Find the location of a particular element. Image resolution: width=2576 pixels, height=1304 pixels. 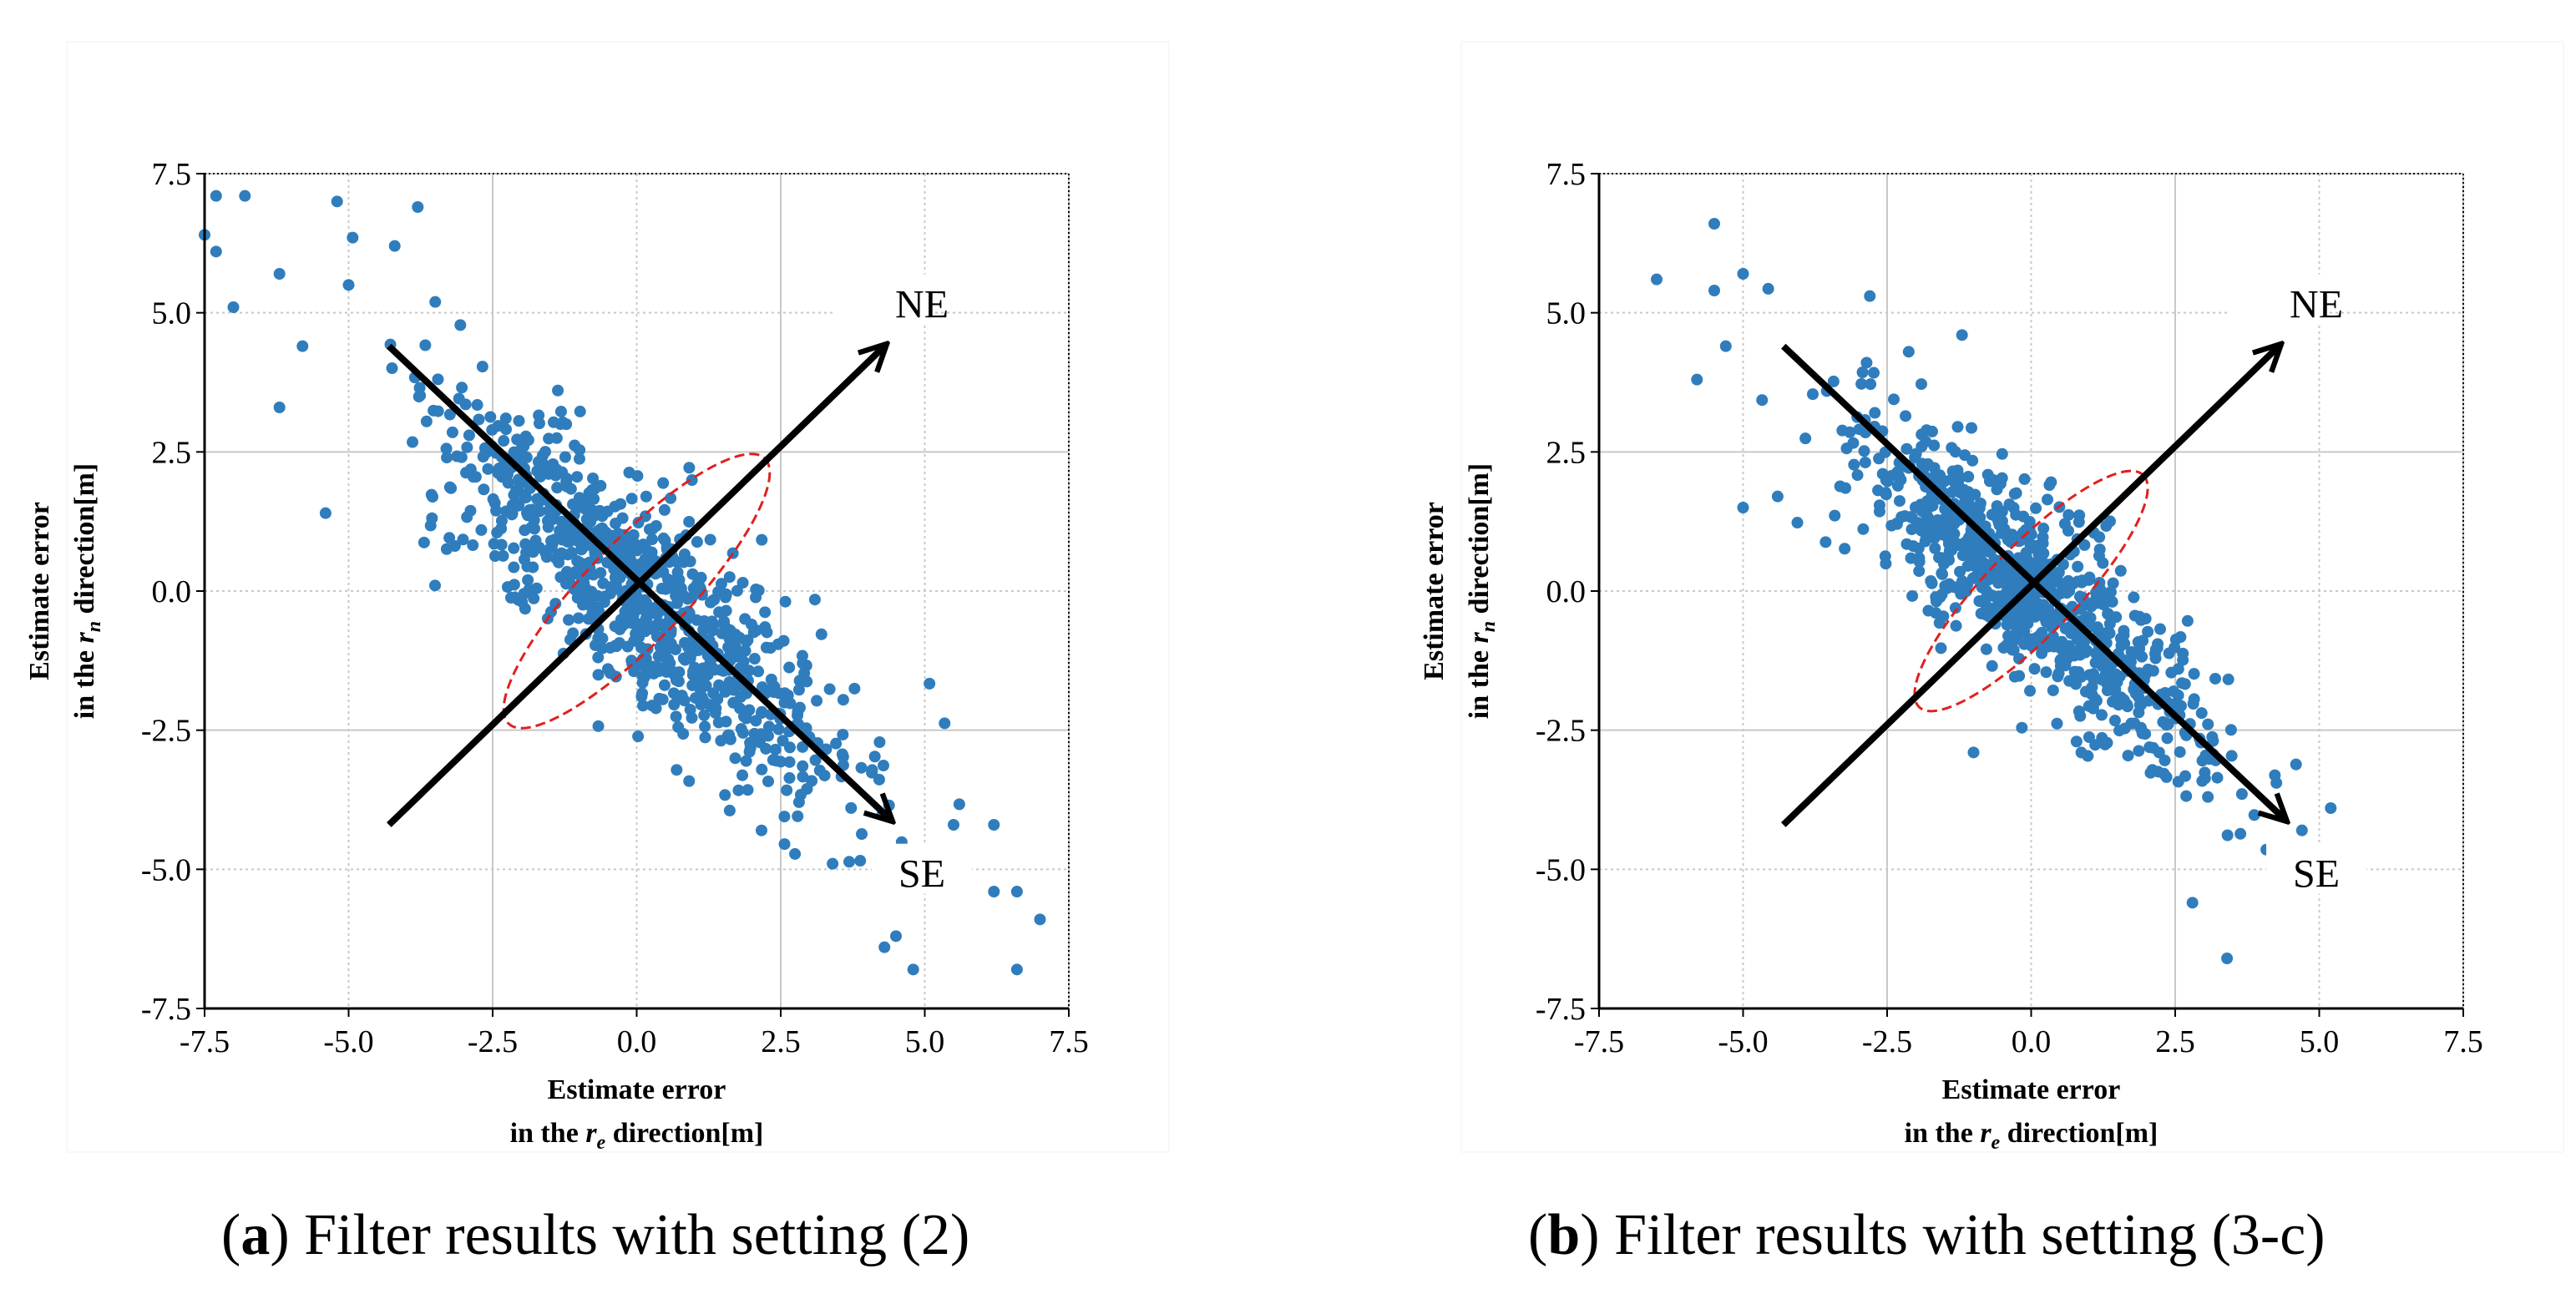

x-tick-label: -5.0 is located at coordinates (1743, 1041).